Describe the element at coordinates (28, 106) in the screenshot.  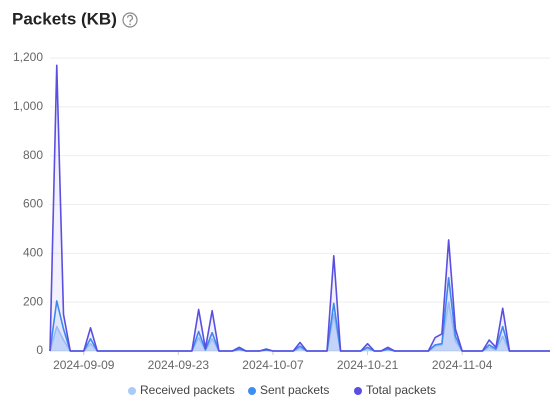
I see `y-tick-label: 1,000` at that location.